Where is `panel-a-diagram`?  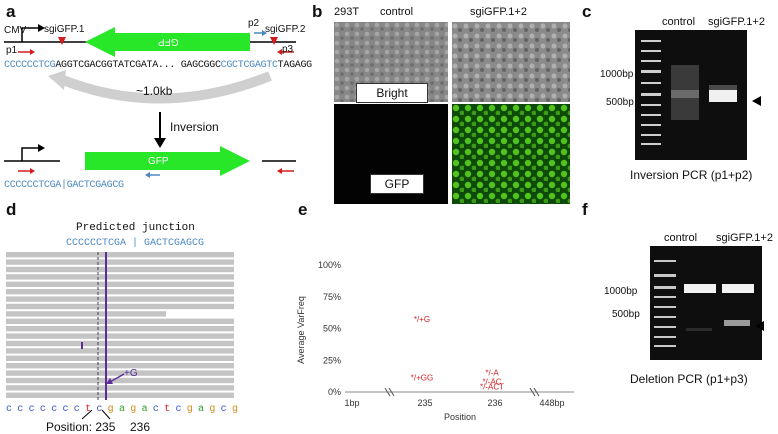
panel-a-diagram is located at coordinates (150, 101).